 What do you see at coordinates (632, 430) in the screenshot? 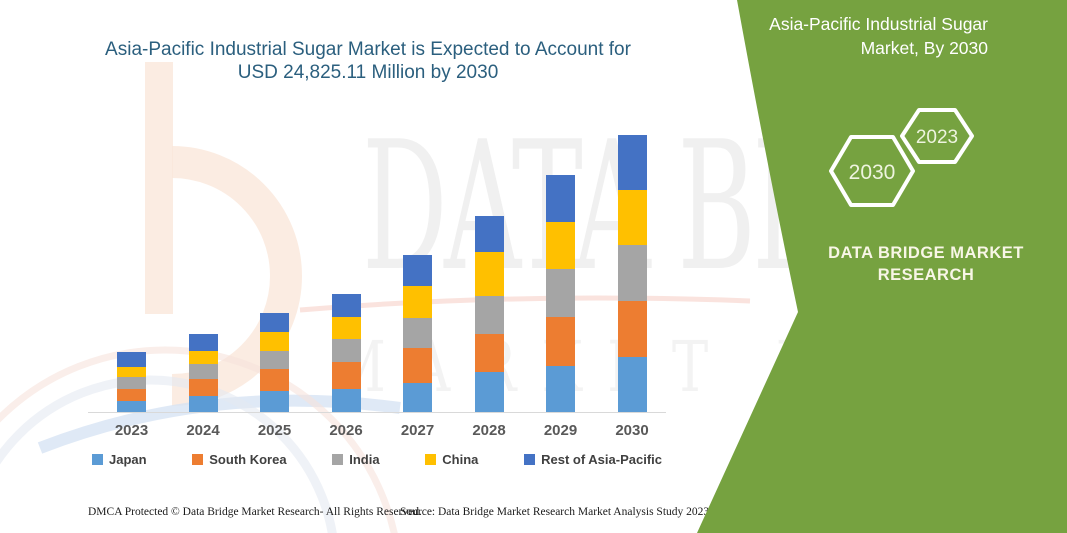
I see `x-axis-label-2030: 2030` at bounding box center [632, 430].